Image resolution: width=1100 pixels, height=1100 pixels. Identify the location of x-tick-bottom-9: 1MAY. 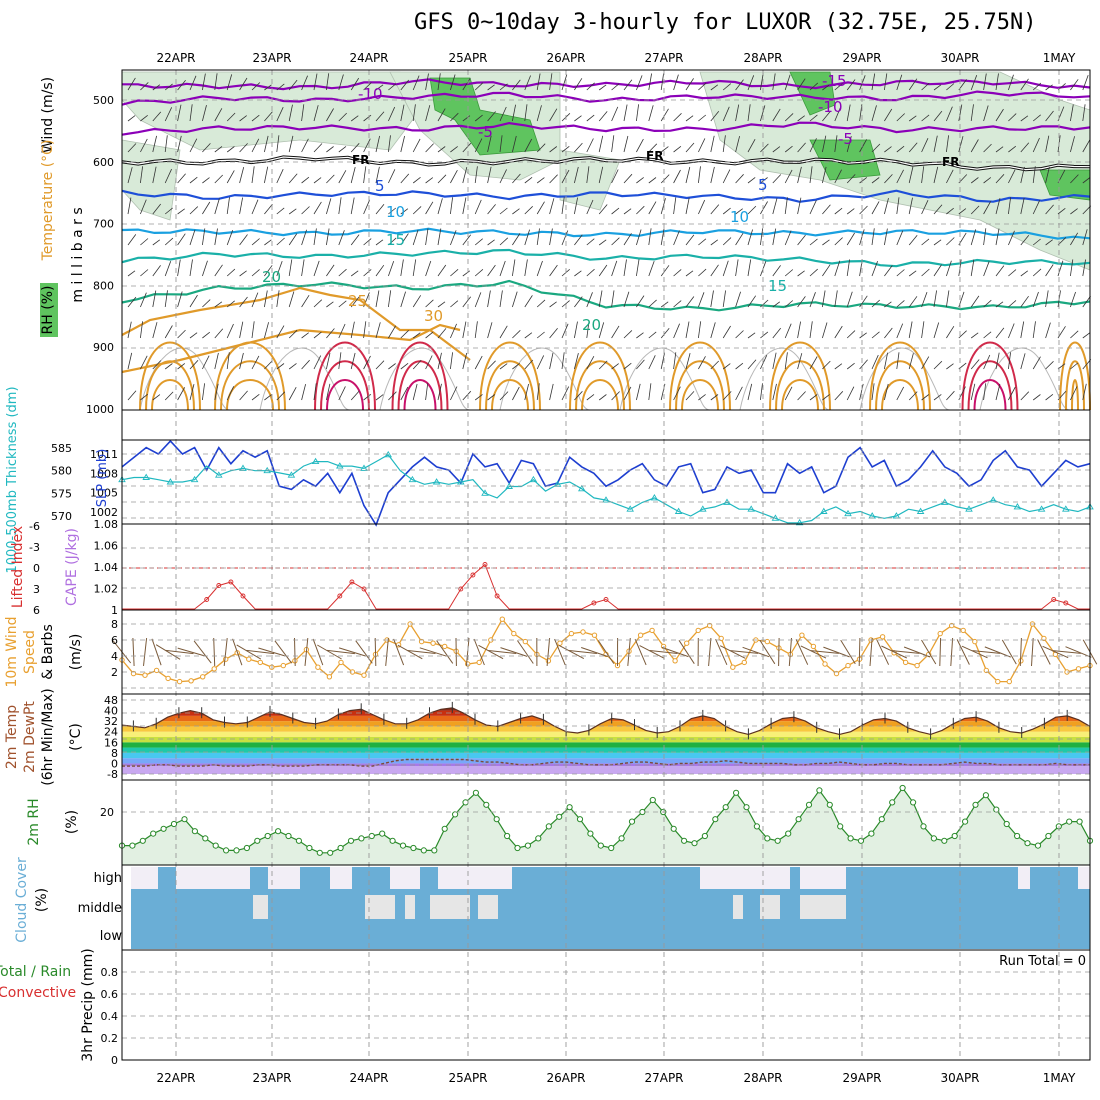
(1059, 1078).